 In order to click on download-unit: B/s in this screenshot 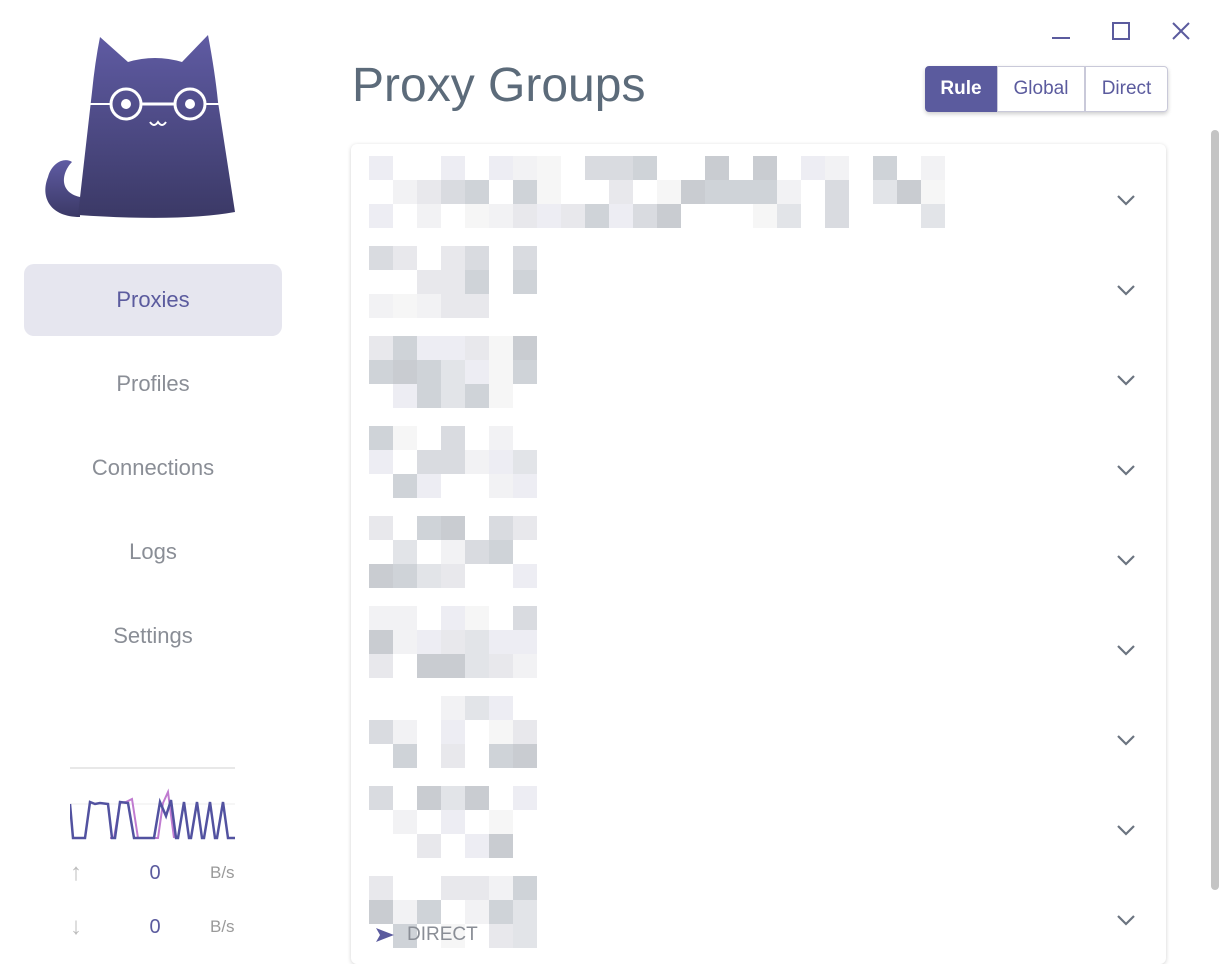, I will do `click(222, 926)`.